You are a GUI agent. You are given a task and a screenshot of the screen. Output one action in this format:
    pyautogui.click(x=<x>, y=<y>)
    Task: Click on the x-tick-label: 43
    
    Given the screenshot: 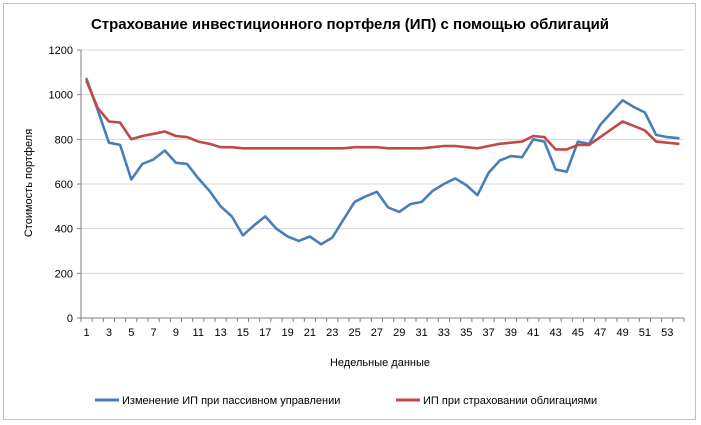 What is the action you would take?
    pyautogui.click(x=555, y=333)
    